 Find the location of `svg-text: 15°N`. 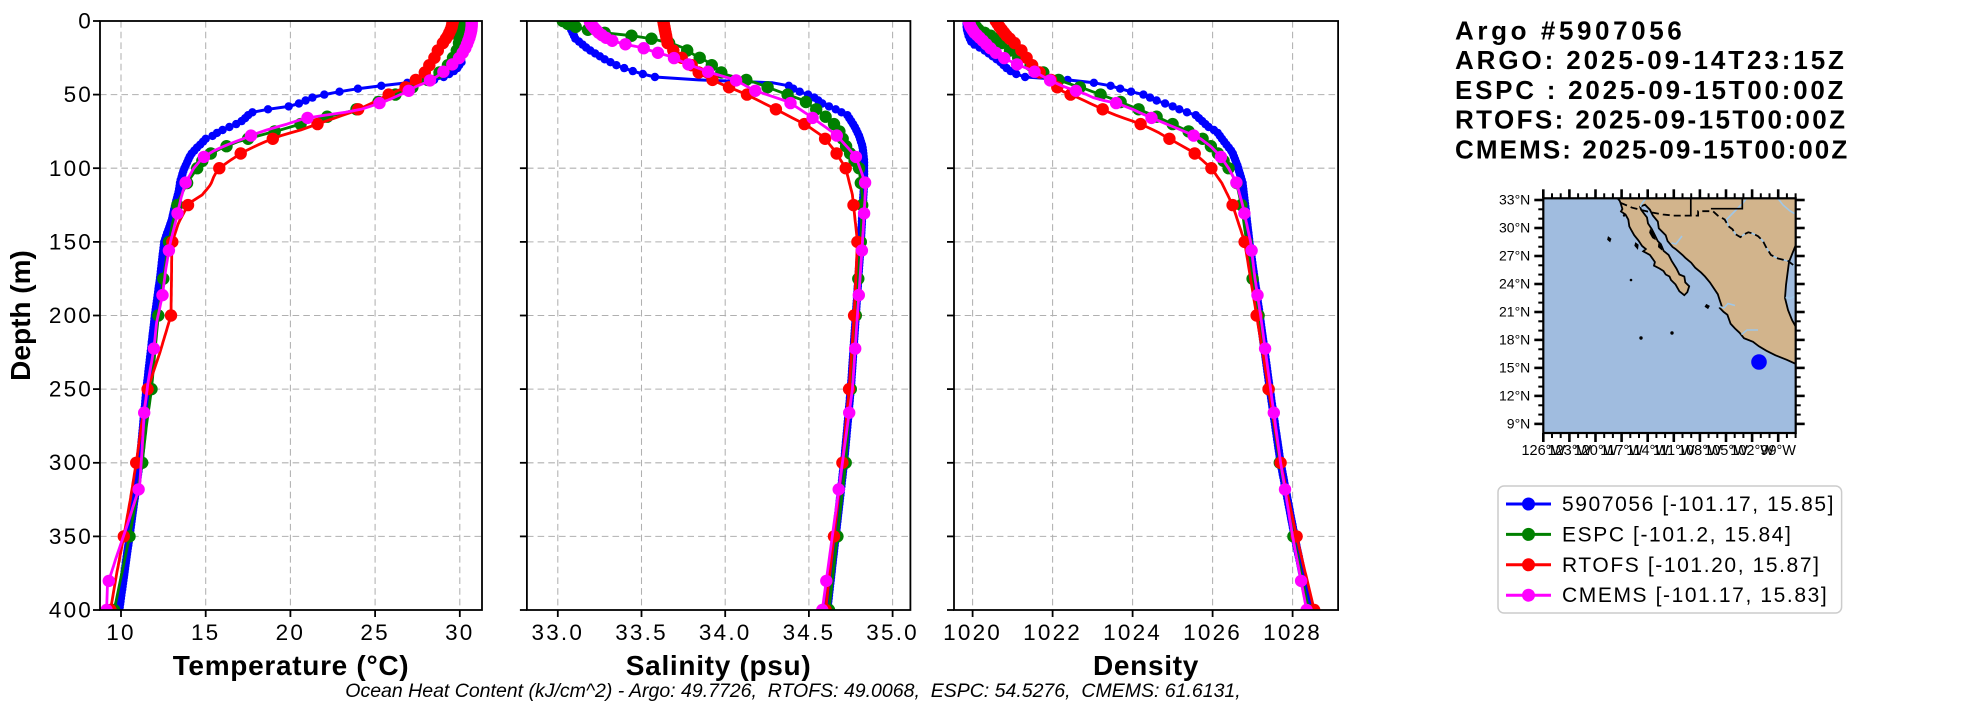

svg-text: 15°N is located at coordinates (1514, 367).